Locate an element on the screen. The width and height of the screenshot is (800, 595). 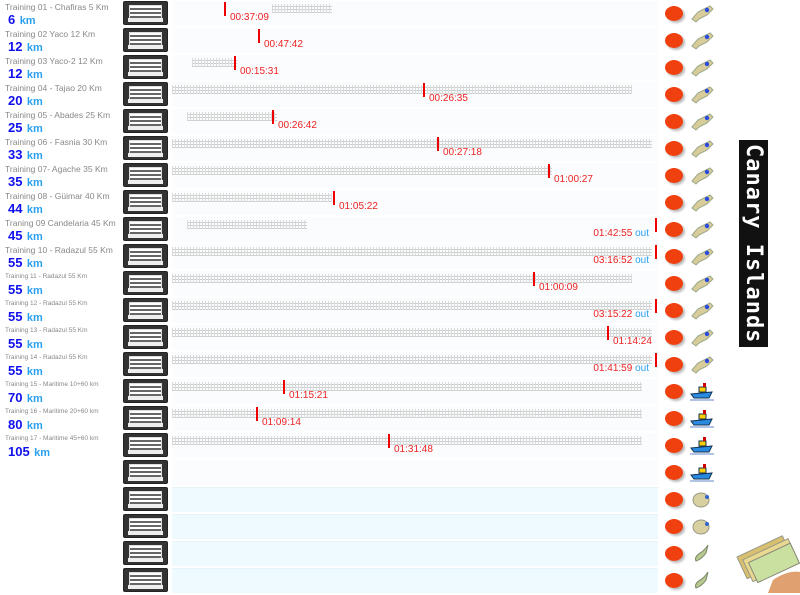
training-row: Training 11 - Radazul 55 Km 55 km 01:00:09 is located at coordinates (365, 283).